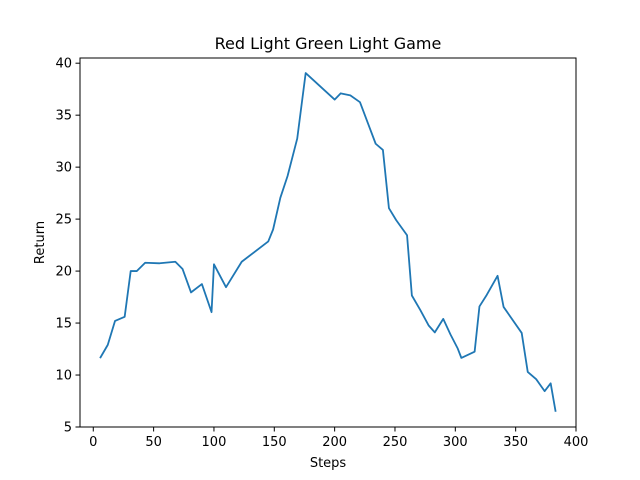 The height and width of the screenshot is (480, 640). What do you see at coordinates (515, 442) in the screenshot?
I see `x-tick-label: 350` at bounding box center [515, 442].